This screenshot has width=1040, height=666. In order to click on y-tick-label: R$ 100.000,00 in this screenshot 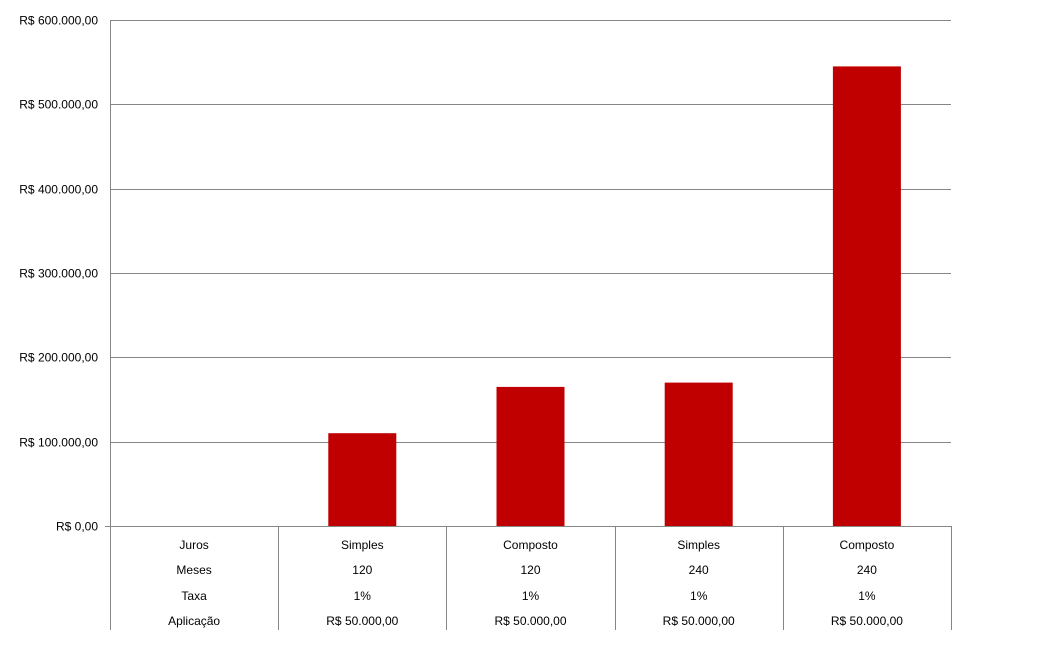, I will do `click(58, 443)`.